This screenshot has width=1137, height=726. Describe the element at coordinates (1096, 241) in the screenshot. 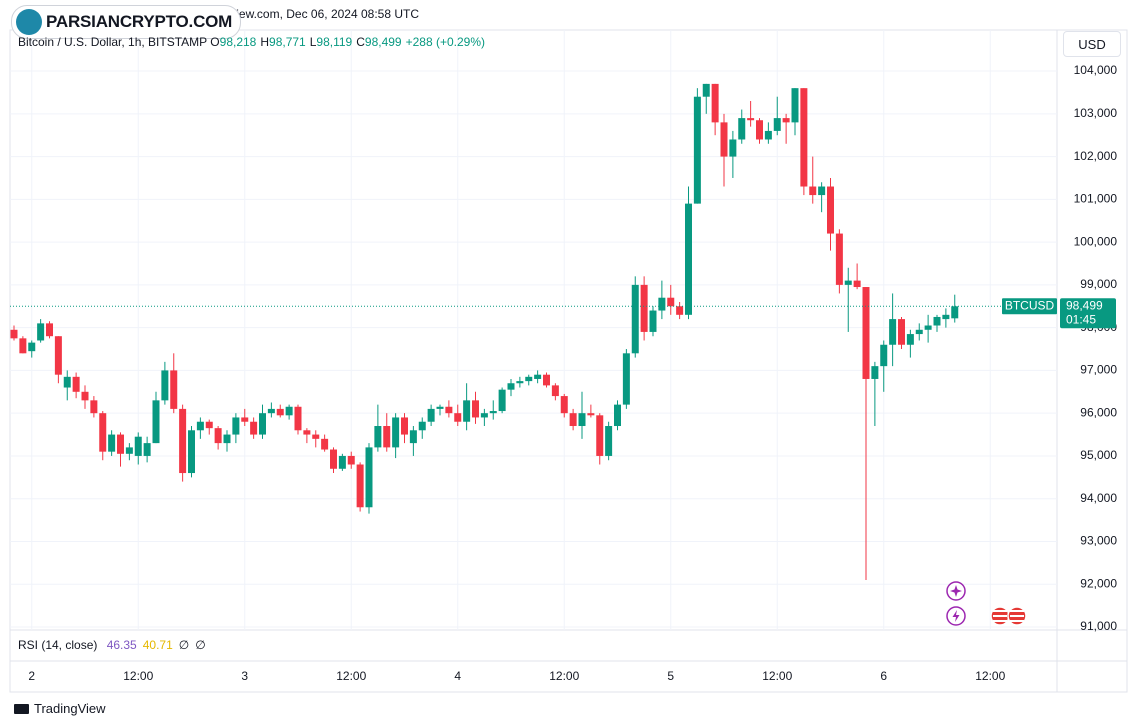

I see `y-tick-label: 100,000` at that location.